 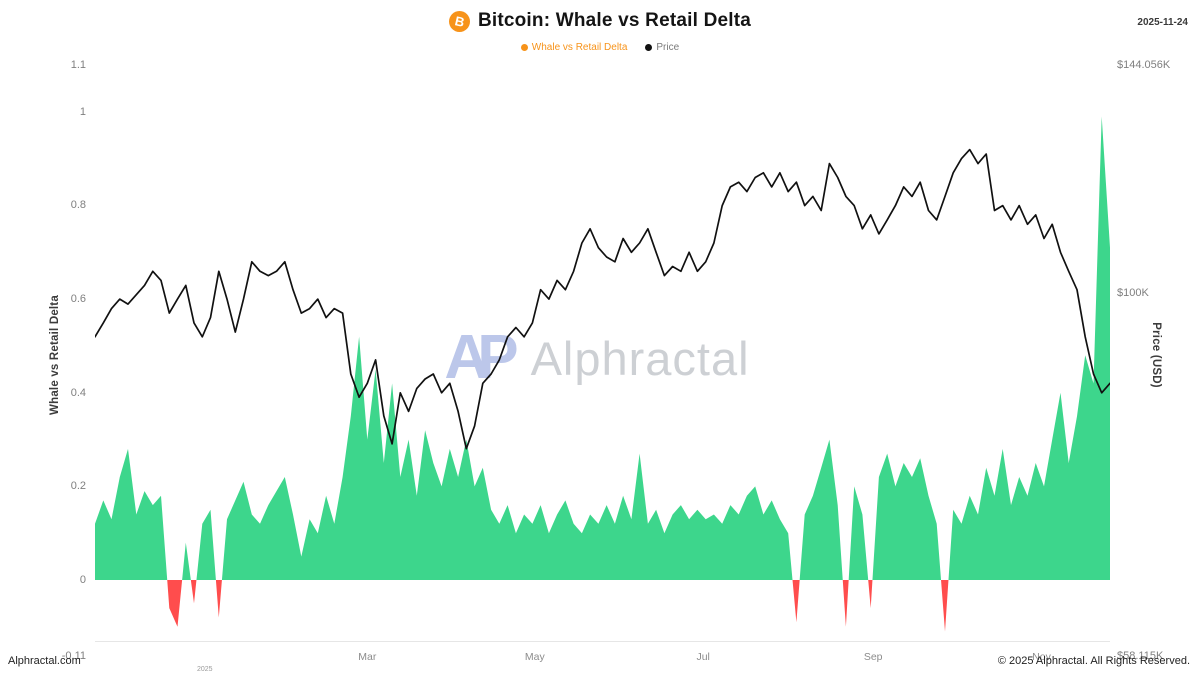 What do you see at coordinates (44, 661) in the screenshot?
I see `footer-site-link: Alphractal.com` at bounding box center [44, 661].